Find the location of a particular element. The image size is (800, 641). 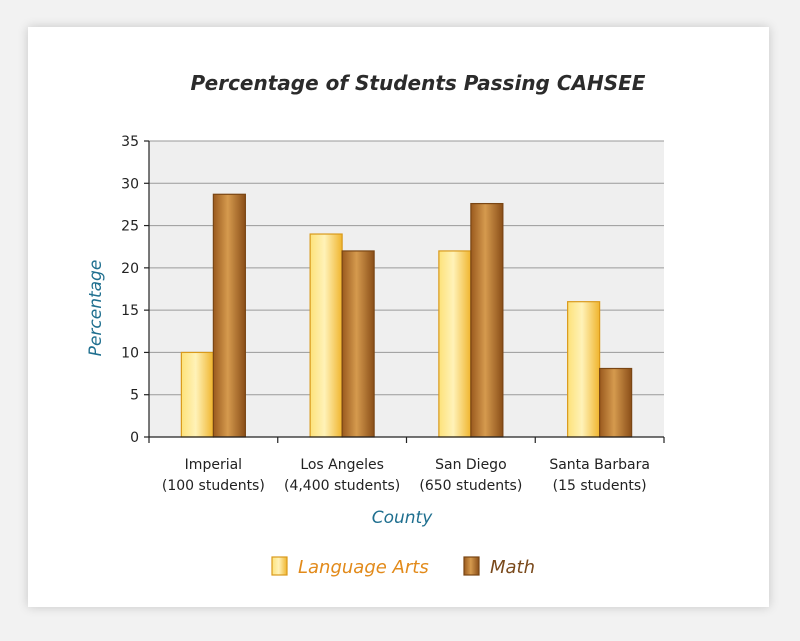

y-tick-label: 30 is located at coordinates (130, 184).